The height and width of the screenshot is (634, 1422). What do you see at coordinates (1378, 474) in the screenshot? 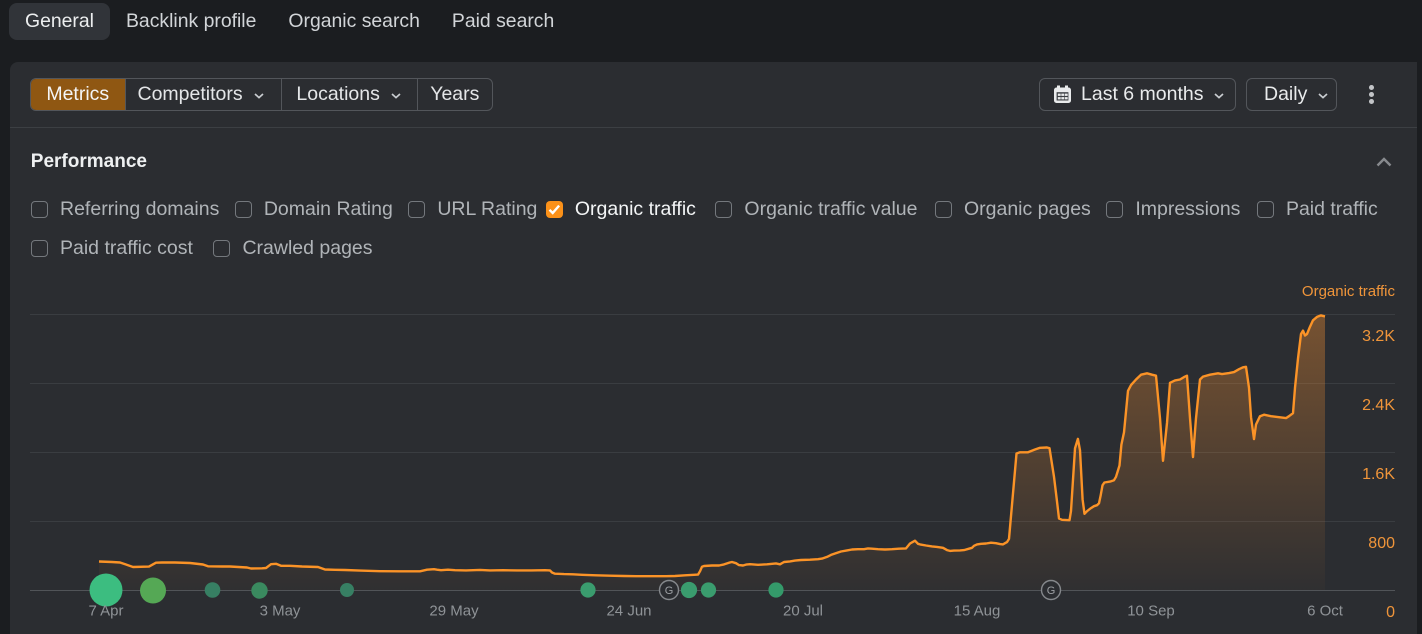
I see `svg-text: 1.6K` at bounding box center [1378, 474].